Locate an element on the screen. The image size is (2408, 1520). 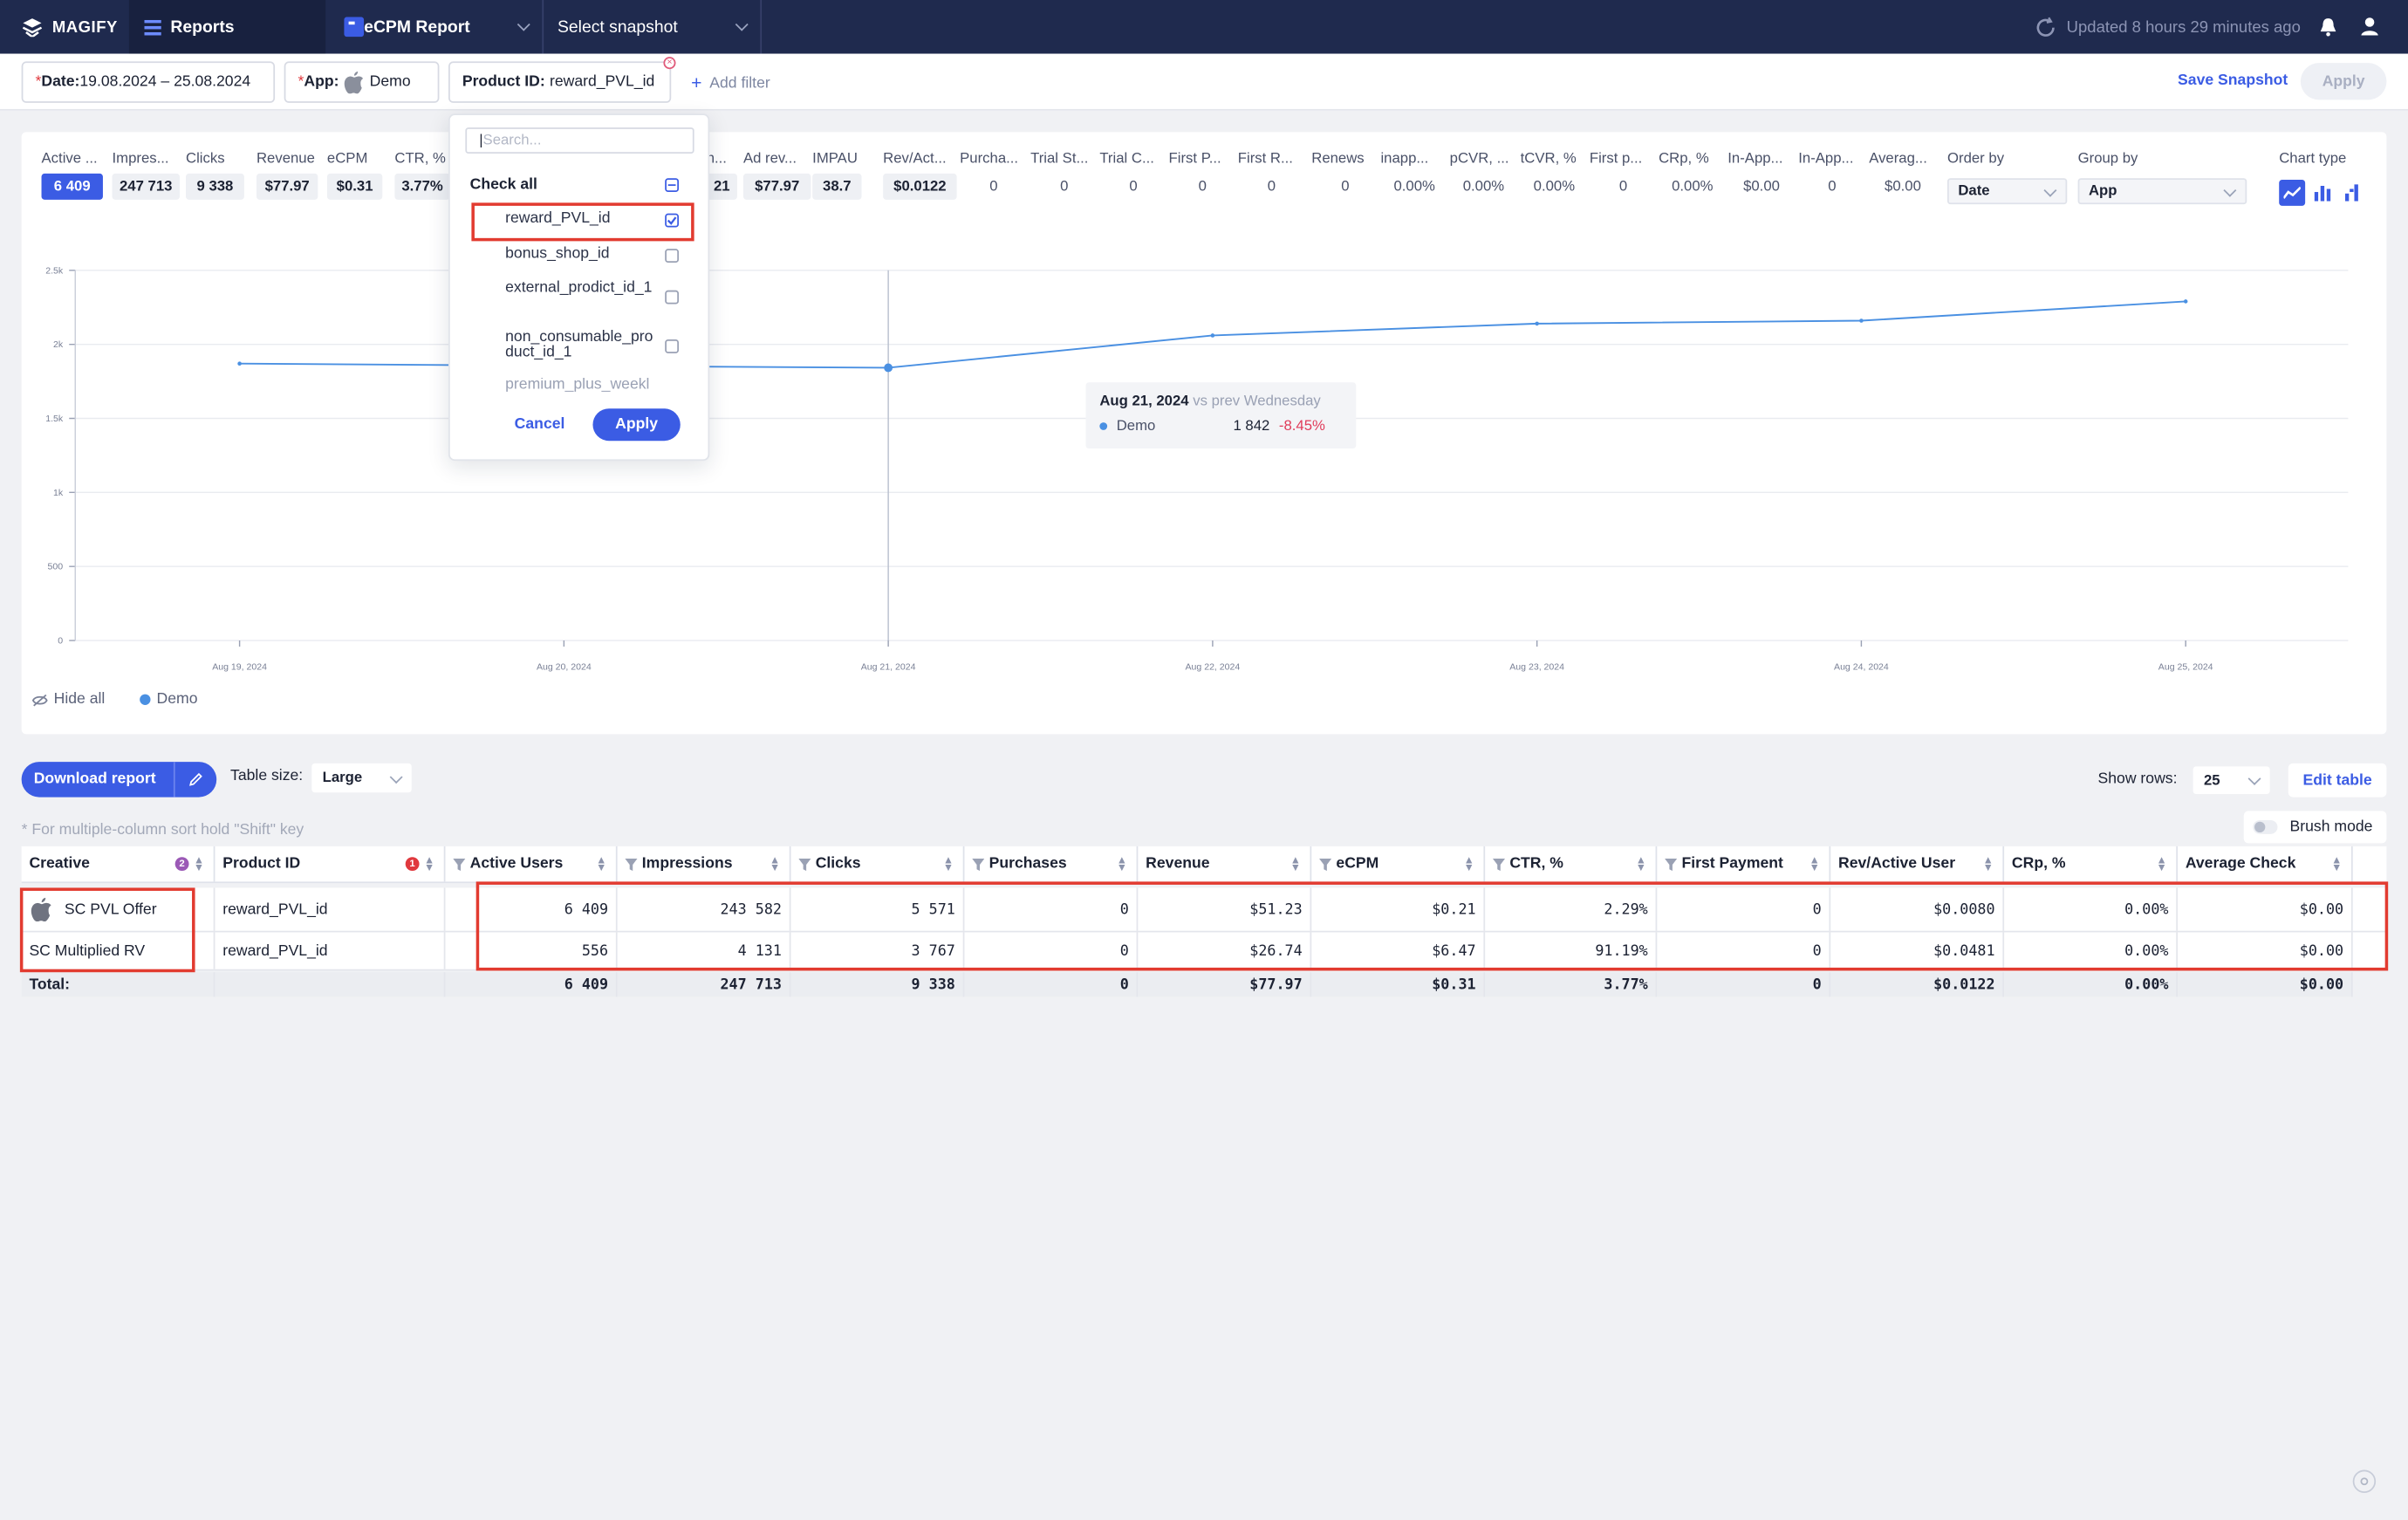
edit-export-button is located at coordinates (196, 779).